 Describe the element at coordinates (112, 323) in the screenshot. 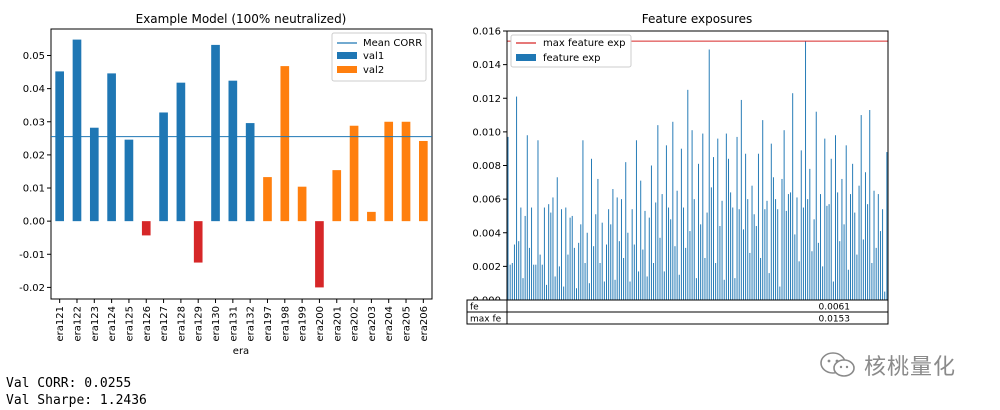

I see `x-tick-label: era124` at that location.